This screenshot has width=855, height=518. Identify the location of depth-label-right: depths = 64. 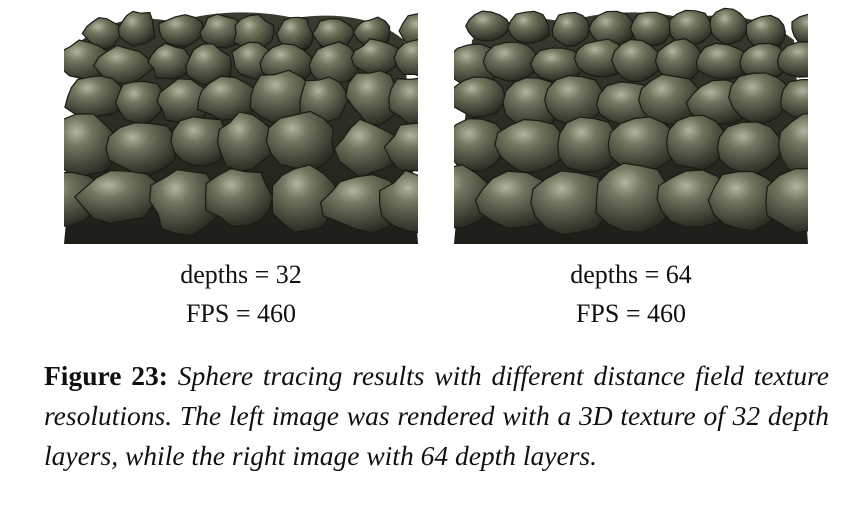
(631, 274).